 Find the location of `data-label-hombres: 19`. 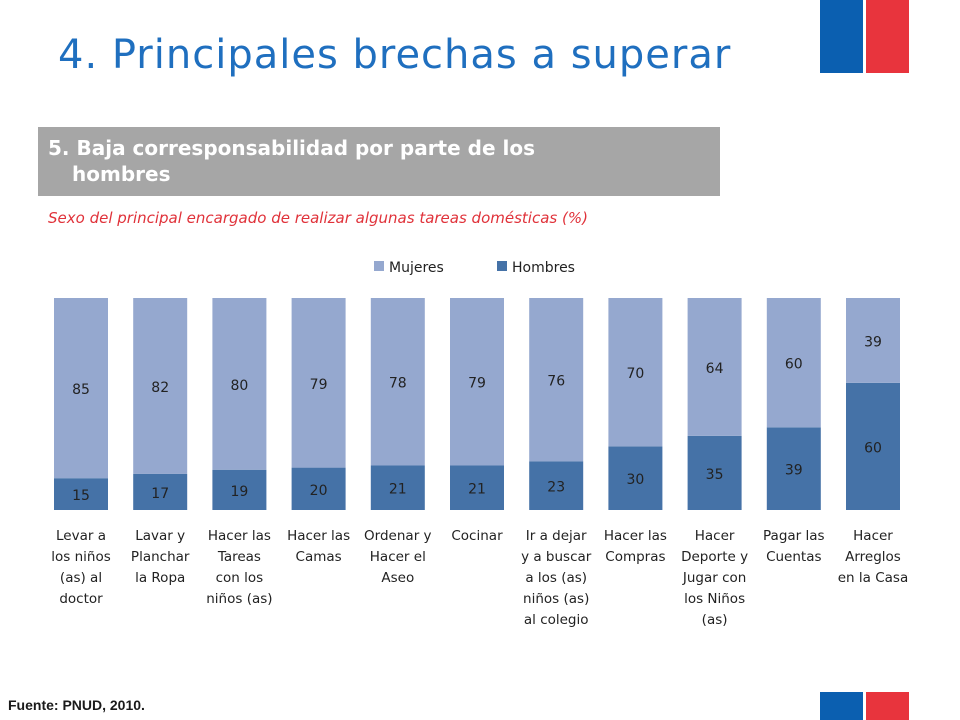

data-label-hombres: 19 is located at coordinates (239, 492).